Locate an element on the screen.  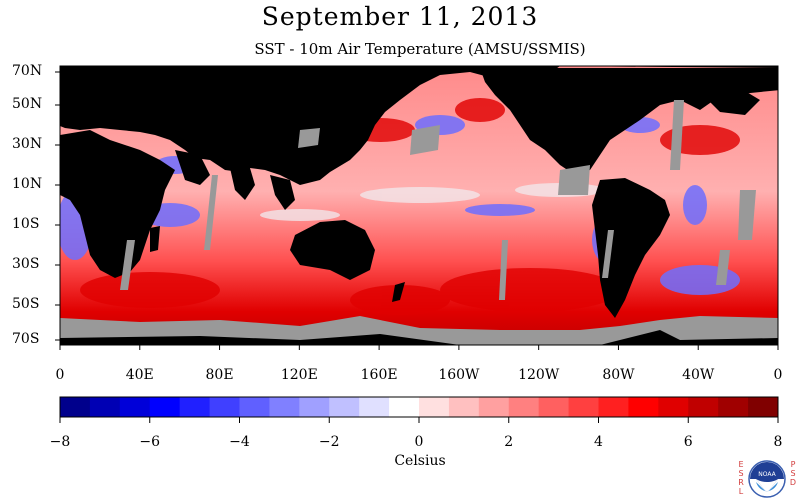
map-title: September 11, 2013 is located at coordinates (400, 16).